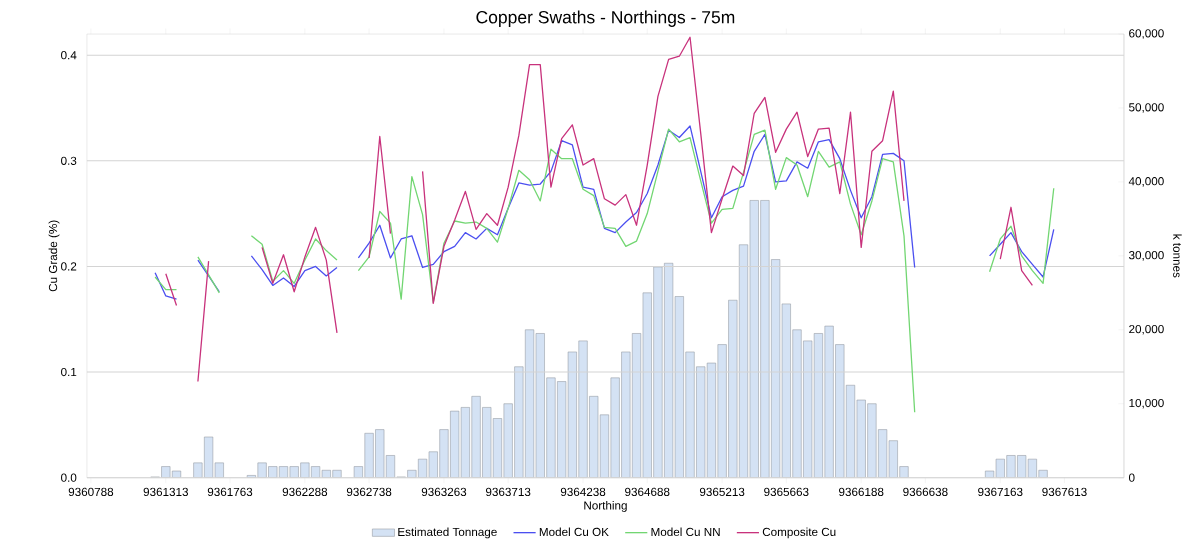 This screenshot has width=1194, height=554. What do you see at coordinates (91, 492) in the screenshot?
I see `x-tick-label: 9360788` at bounding box center [91, 492].